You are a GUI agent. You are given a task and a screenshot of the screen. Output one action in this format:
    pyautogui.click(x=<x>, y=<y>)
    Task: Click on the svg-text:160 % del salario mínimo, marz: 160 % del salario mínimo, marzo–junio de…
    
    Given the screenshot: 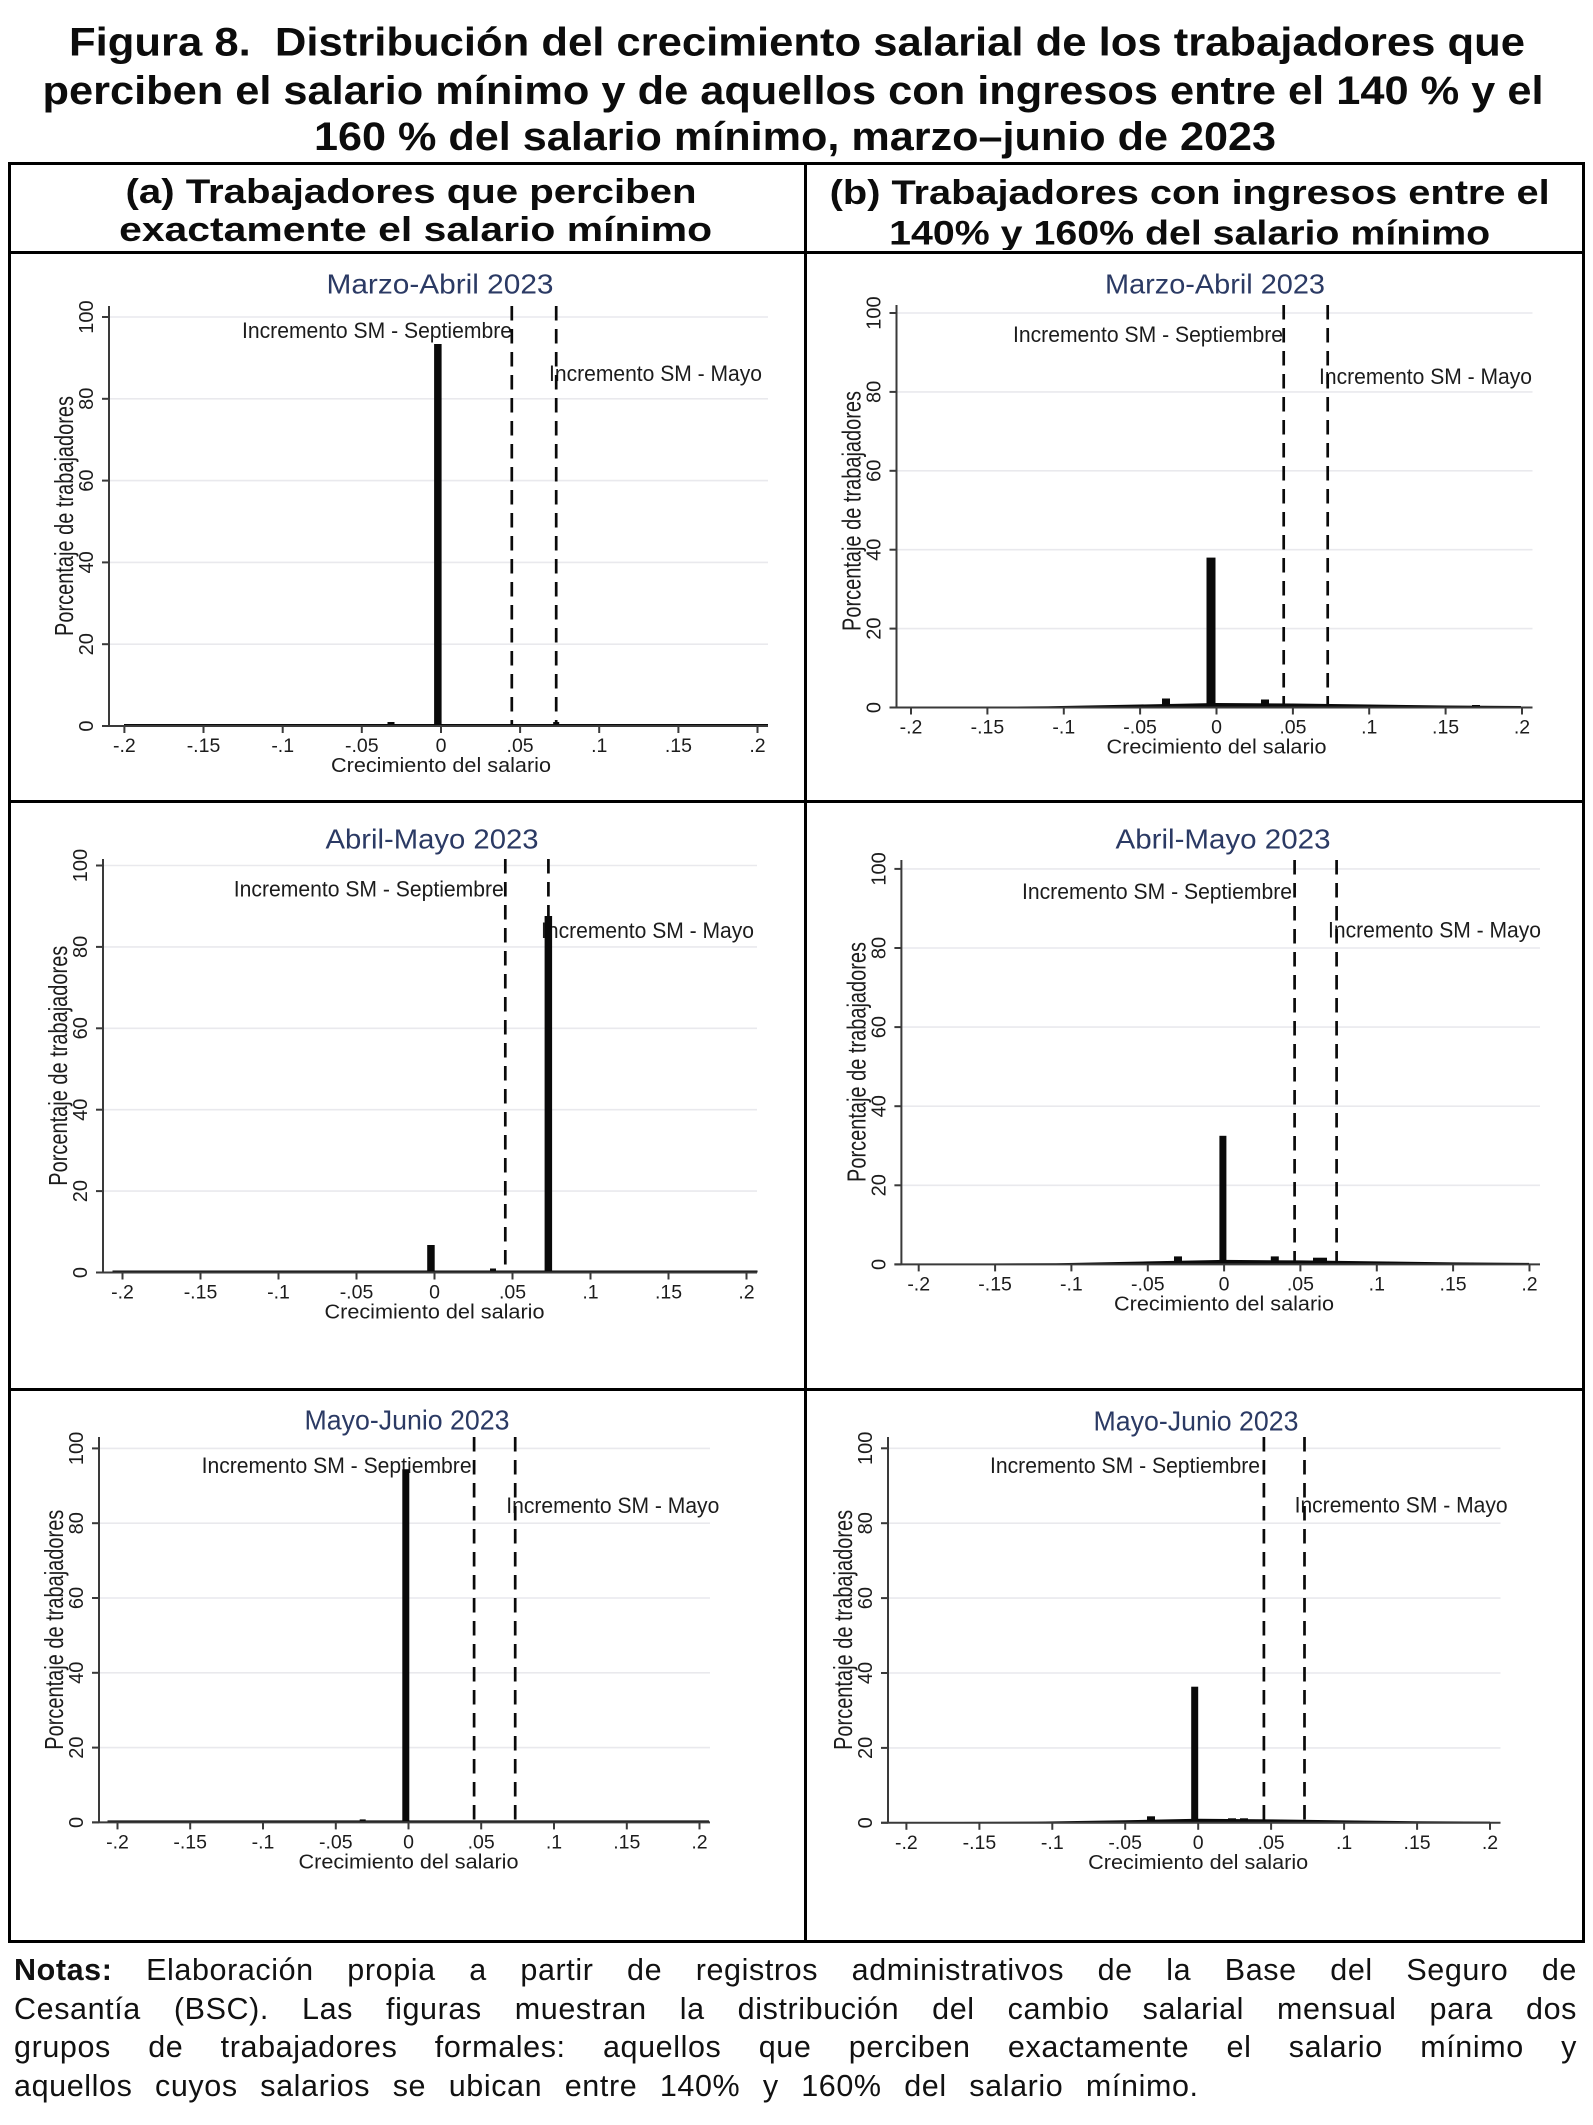 What is the action you would take?
    pyautogui.click(x=795, y=137)
    